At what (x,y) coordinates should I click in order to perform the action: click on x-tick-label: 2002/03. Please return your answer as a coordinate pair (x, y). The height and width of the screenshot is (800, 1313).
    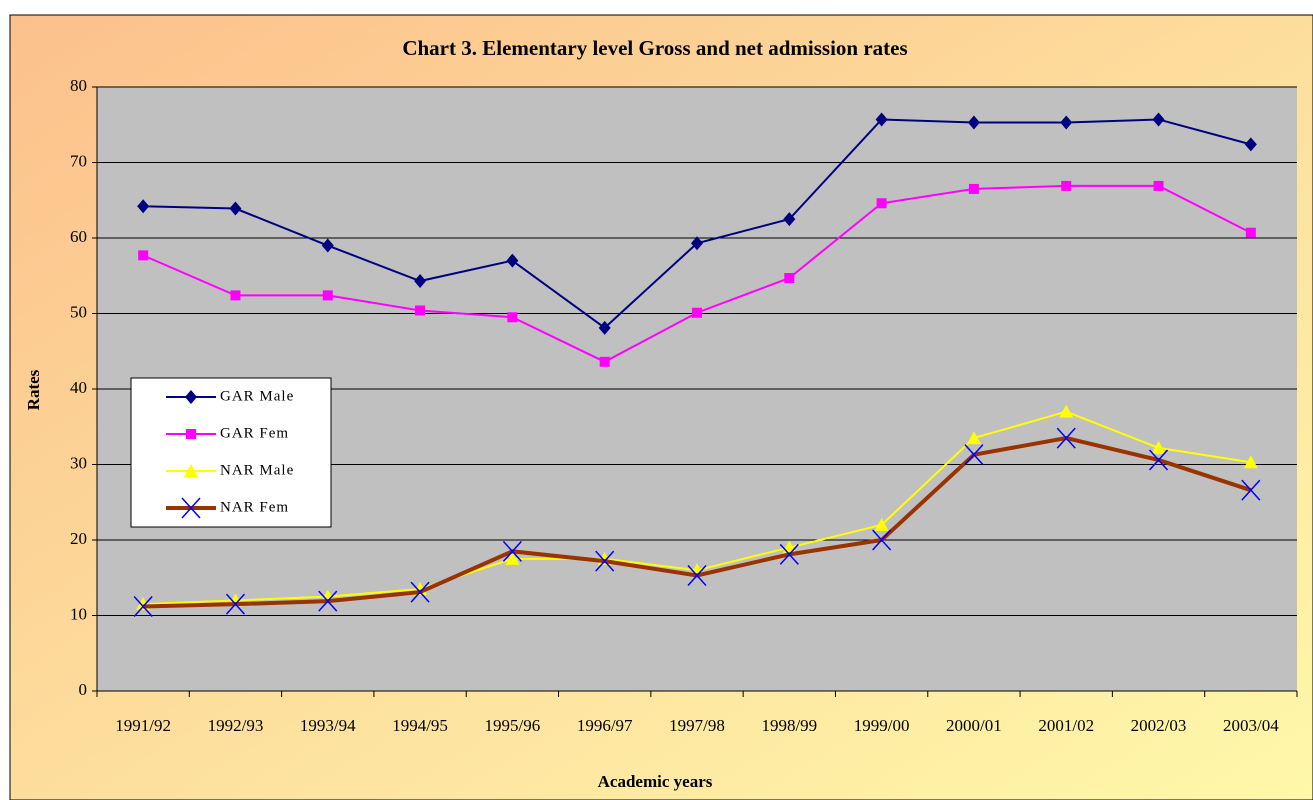
    Looking at the image, I should click on (1159, 725).